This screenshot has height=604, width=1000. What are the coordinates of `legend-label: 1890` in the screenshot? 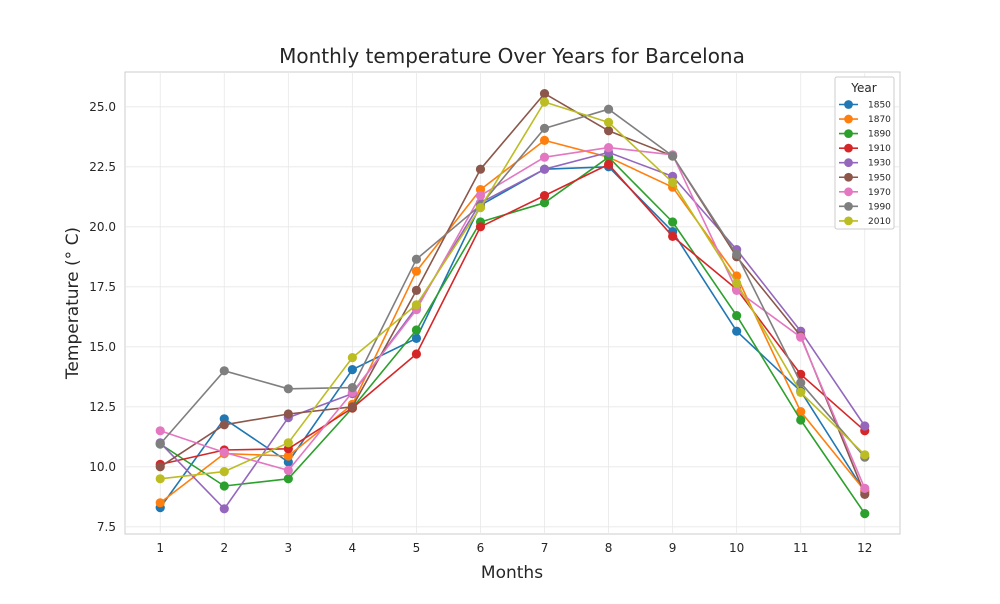 It's located at (879, 135).